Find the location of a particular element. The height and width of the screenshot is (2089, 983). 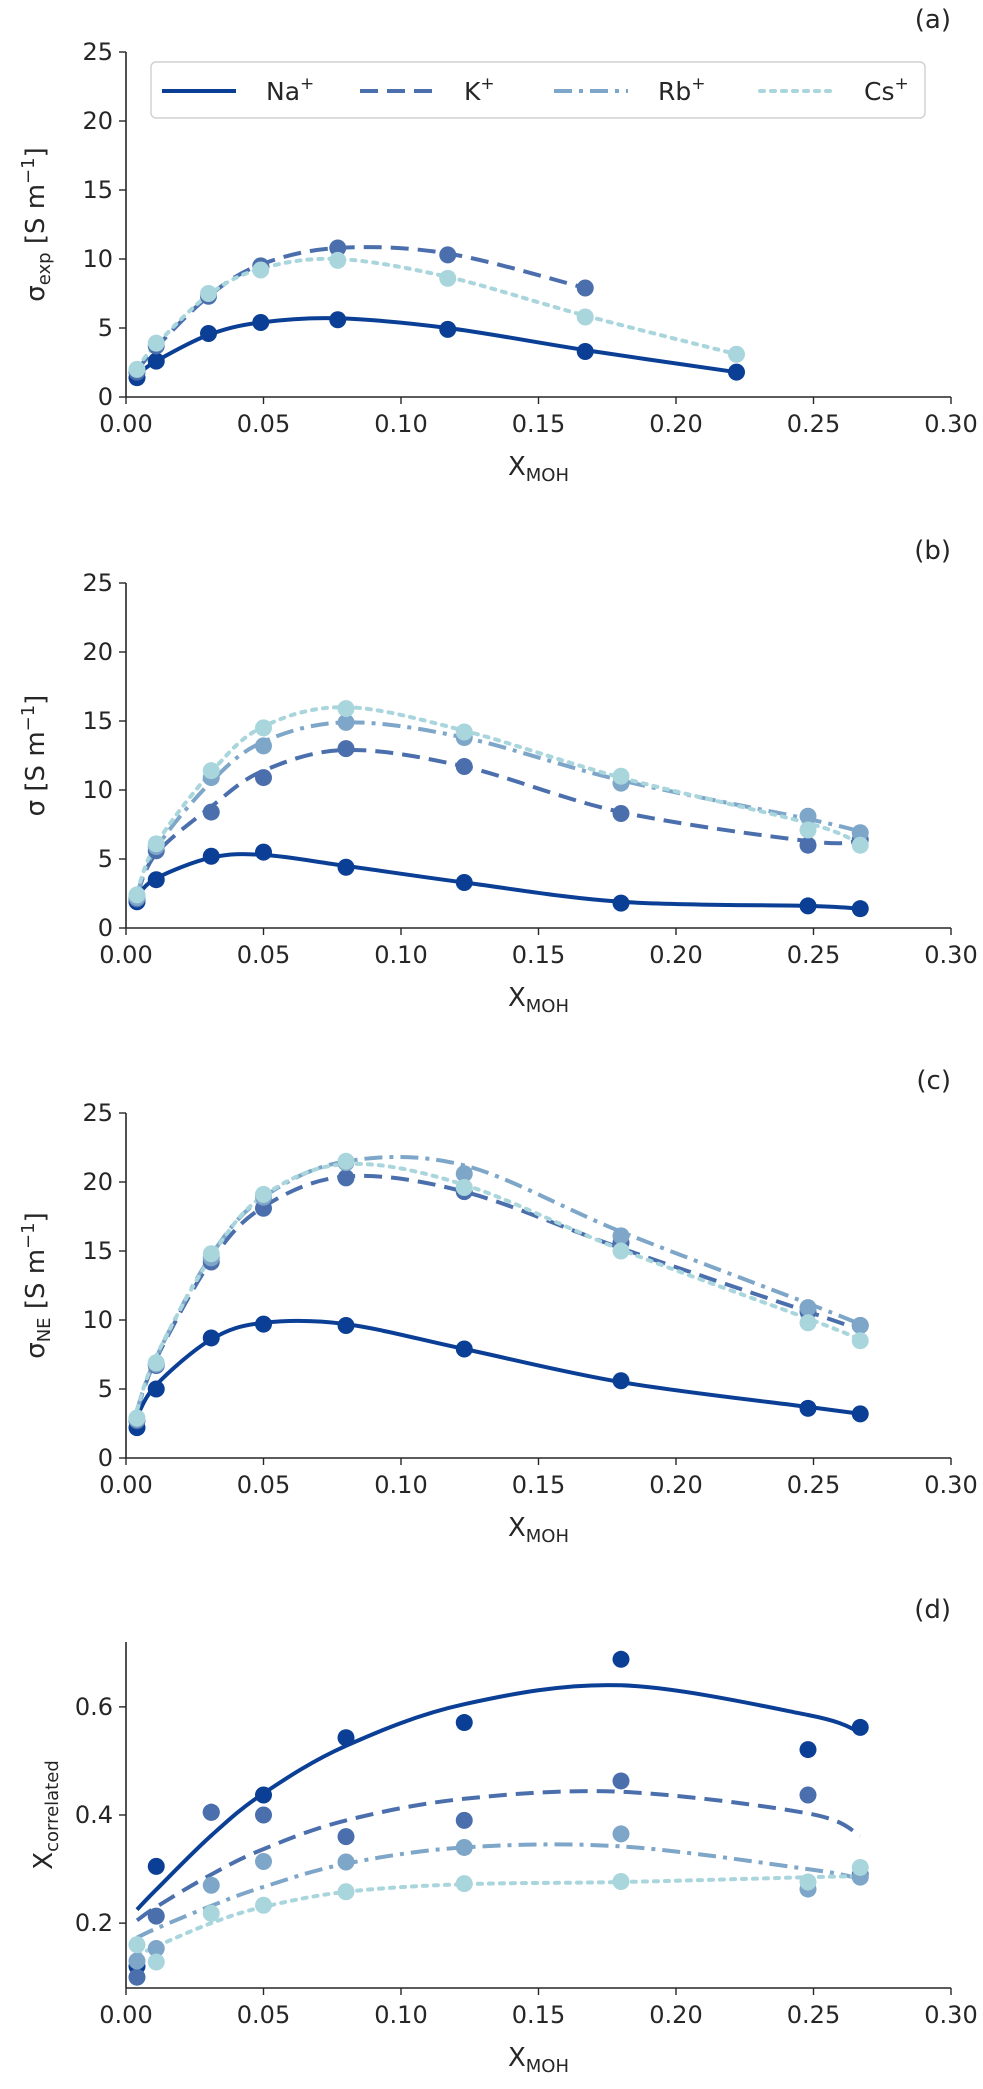

y-axis-label: Xcorrelated is located at coordinates (46, 1814).